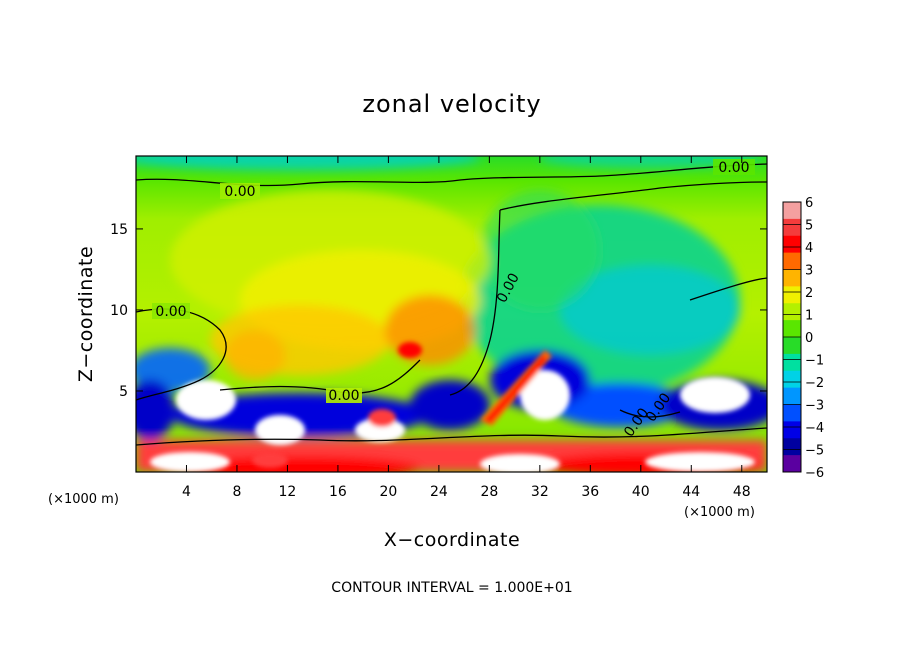 This screenshot has height=658, width=904. Describe the element at coordinates (338, 492) in the screenshot. I see `x-tick-label: 16` at that location.